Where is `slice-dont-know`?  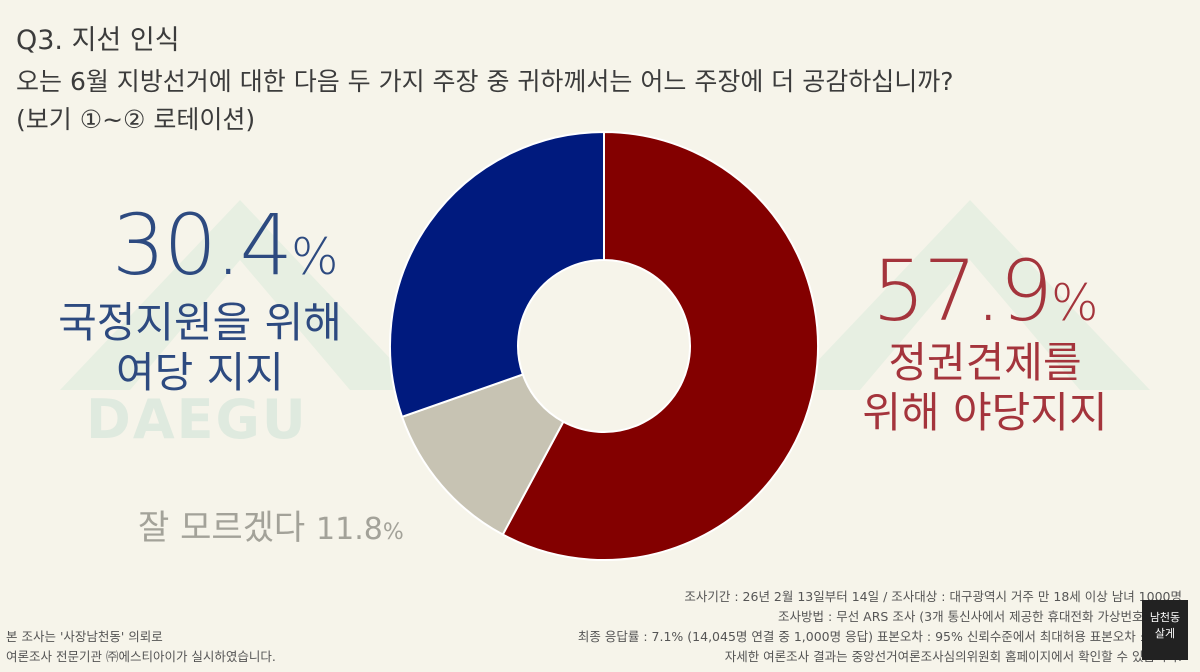 slice-dont-know is located at coordinates (482, 454).